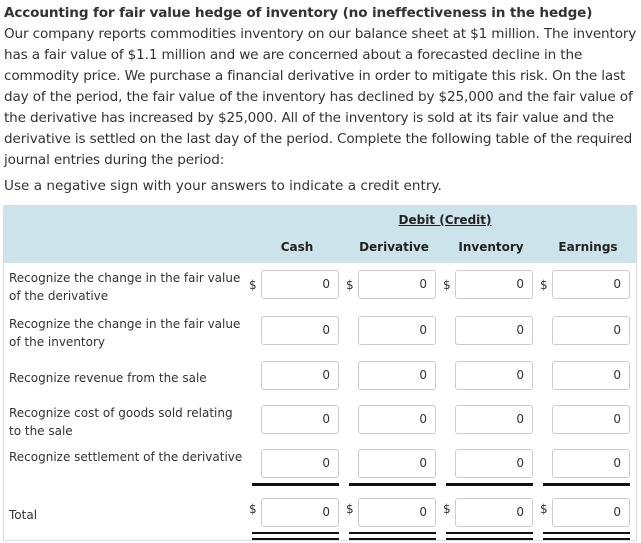  I want to click on column-header-earnings: Earnings, so click(588, 247).